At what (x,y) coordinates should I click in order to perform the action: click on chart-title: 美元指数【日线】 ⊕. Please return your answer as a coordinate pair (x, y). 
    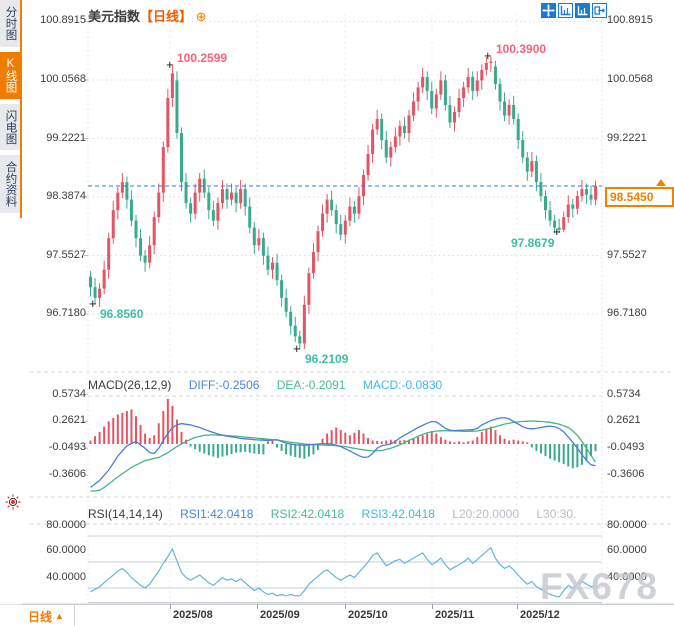
    Looking at the image, I should click on (147, 15).